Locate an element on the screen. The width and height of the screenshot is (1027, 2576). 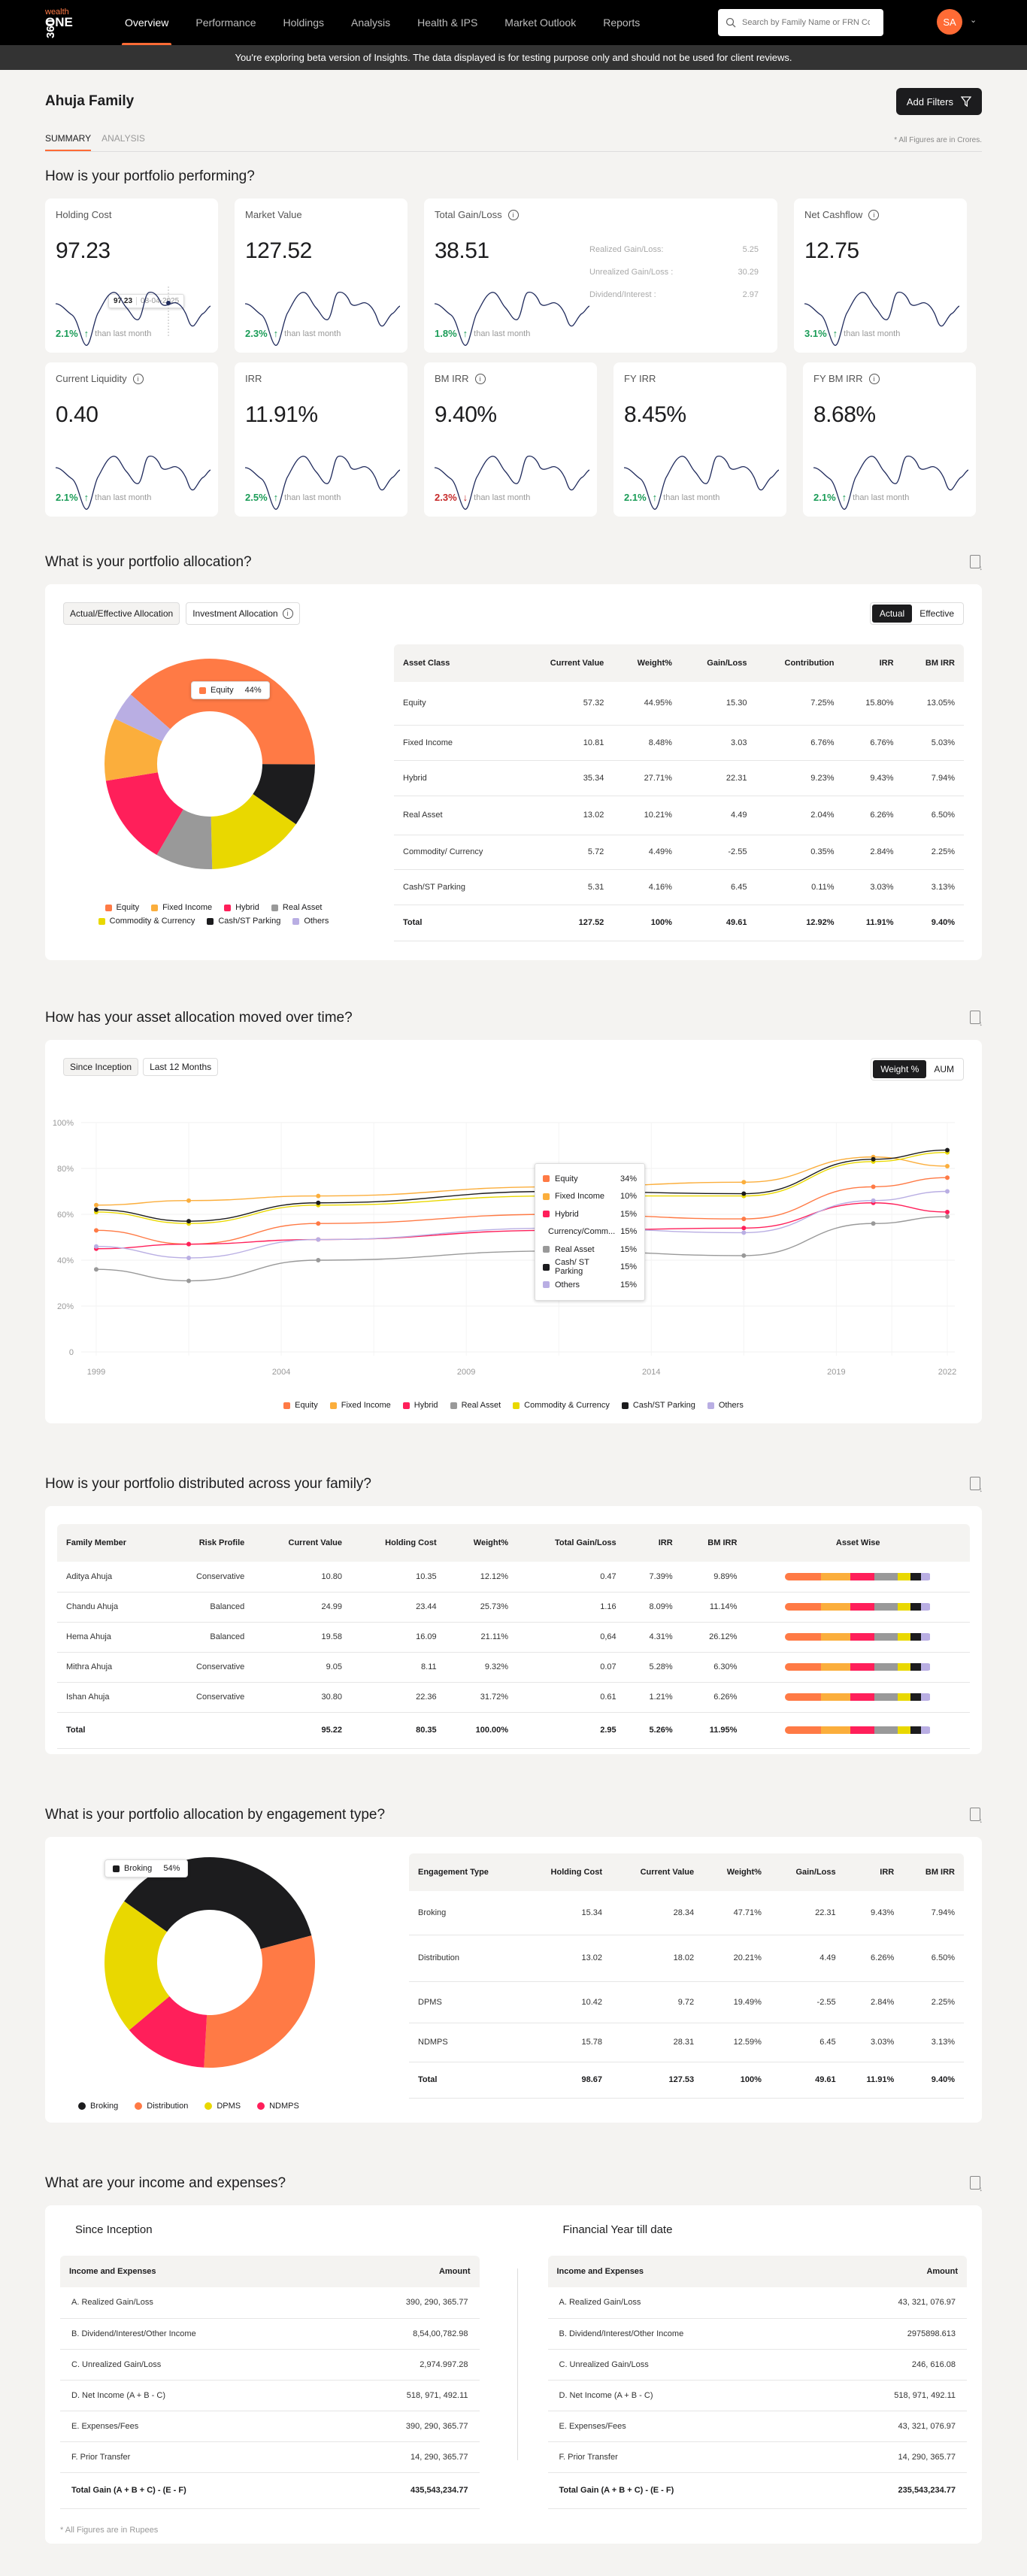
chevron-down-icon: ⌄ is located at coordinates (973, 20).